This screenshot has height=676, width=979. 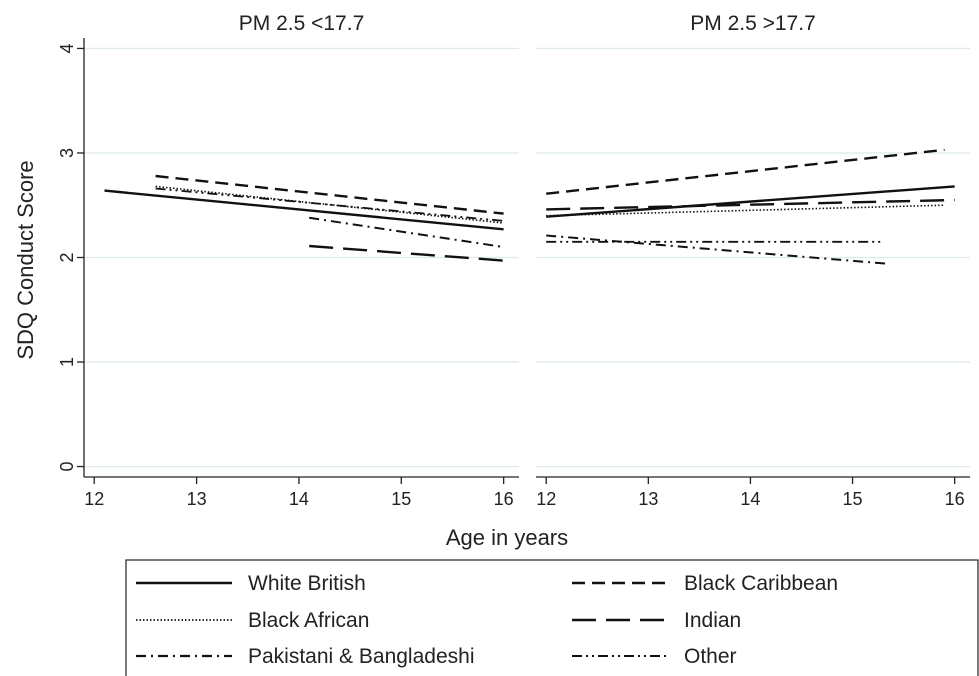 I want to click on legend-item-black-african: Black African, so click(x=252, y=620).